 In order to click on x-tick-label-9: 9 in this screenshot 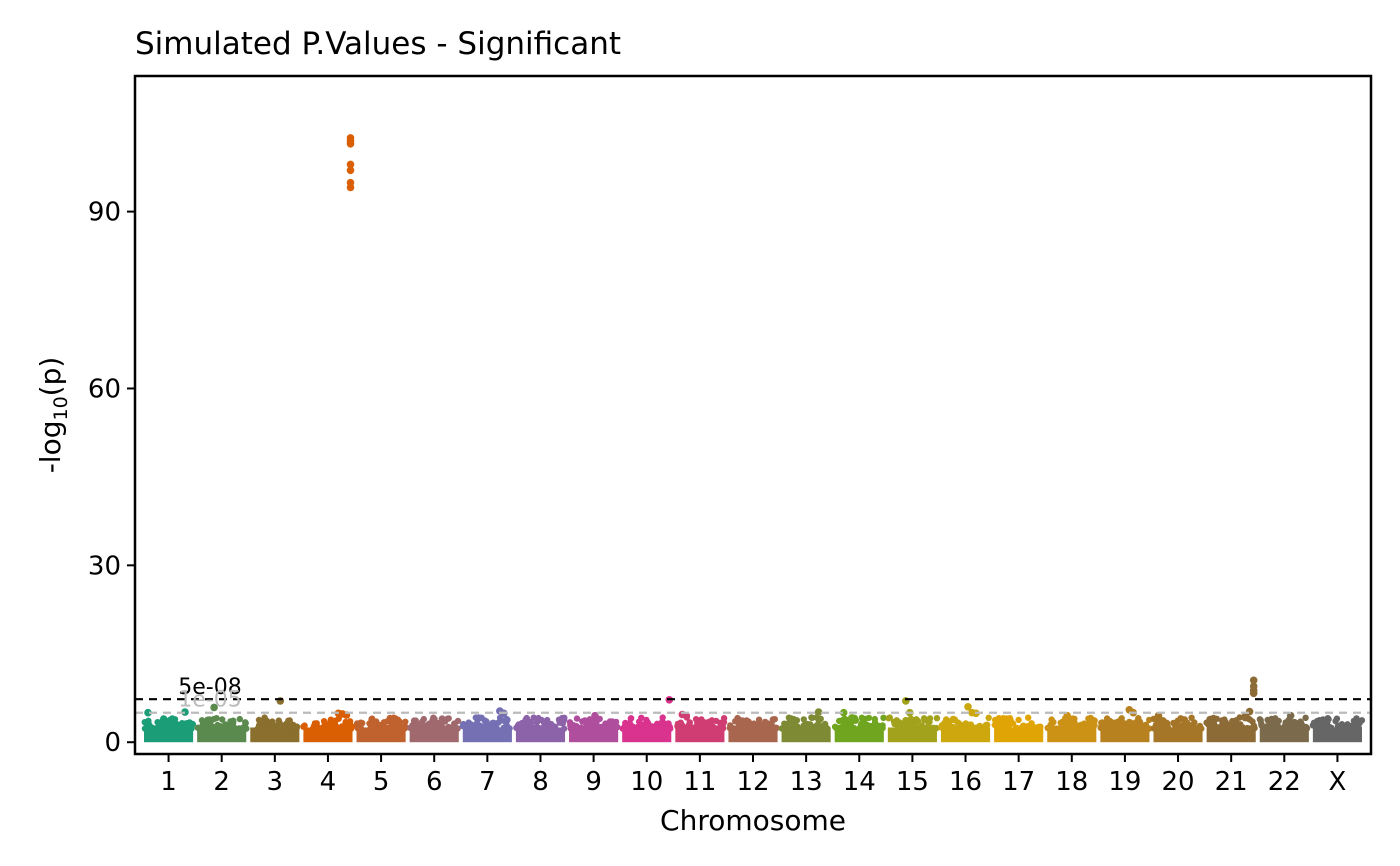, I will do `click(593, 782)`.